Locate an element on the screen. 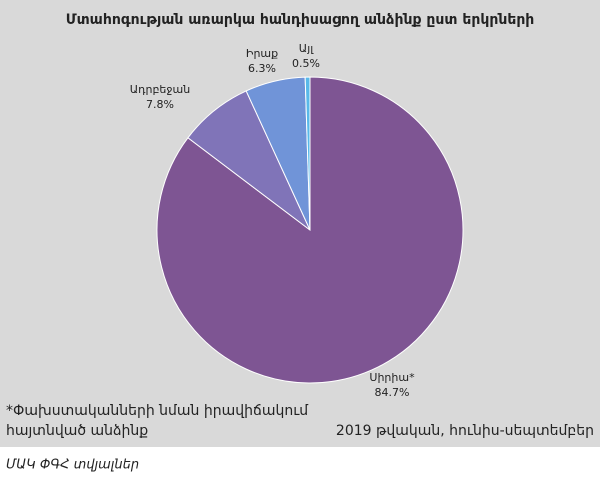  value-label: 84.7% is located at coordinates (392, 392).